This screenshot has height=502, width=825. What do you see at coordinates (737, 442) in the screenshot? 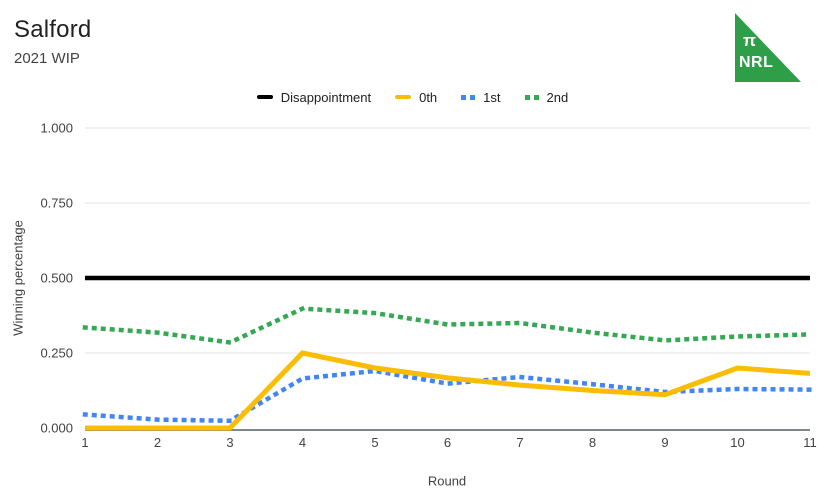
I see `x-tick-label: 10` at bounding box center [737, 442].